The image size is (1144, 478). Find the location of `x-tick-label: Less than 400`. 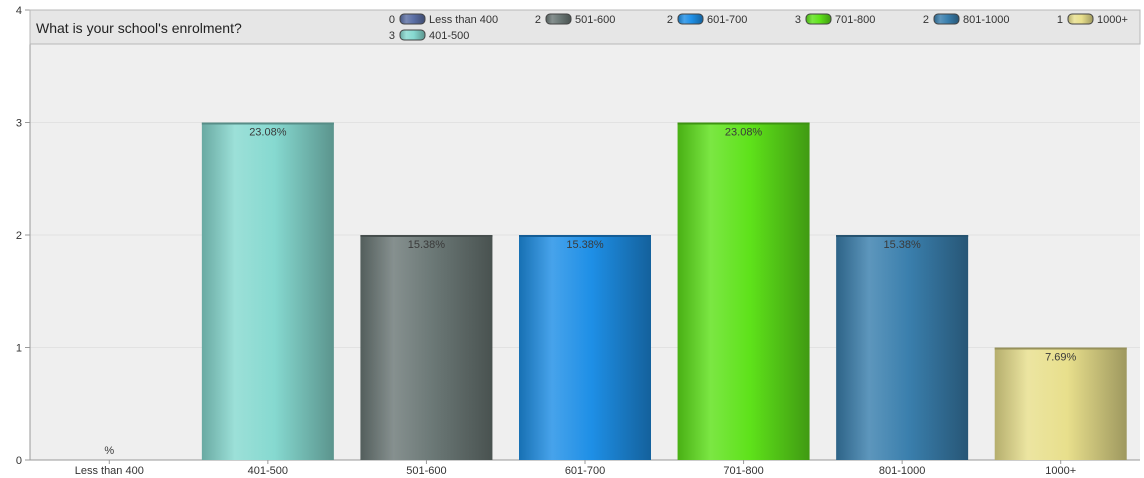

x-tick-label: Less than 400 is located at coordinates (109, 471).